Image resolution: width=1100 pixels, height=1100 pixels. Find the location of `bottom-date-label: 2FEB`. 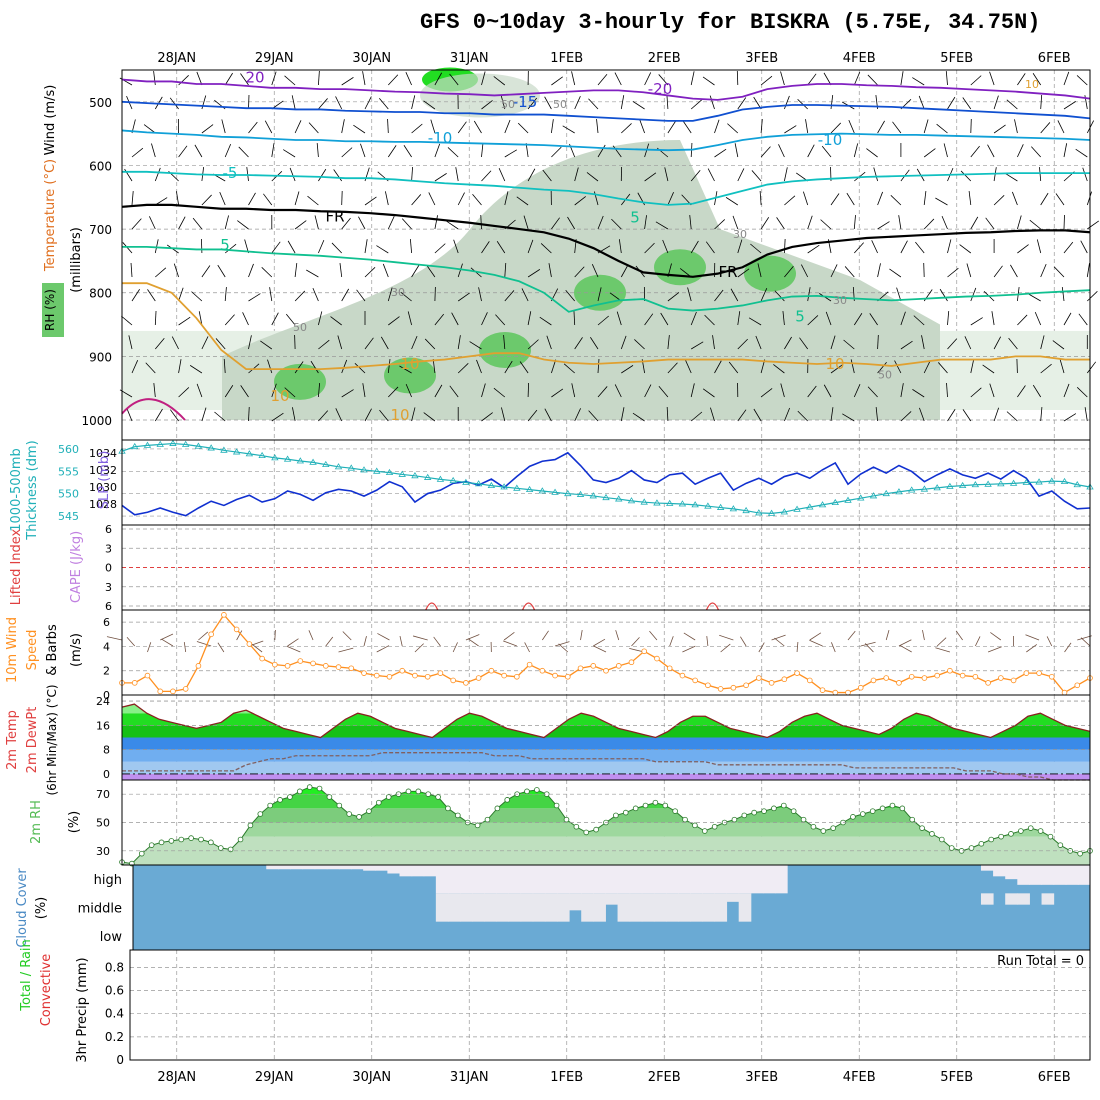

bottom-date-label: 2FEB is located at coordinates (664, 1077).